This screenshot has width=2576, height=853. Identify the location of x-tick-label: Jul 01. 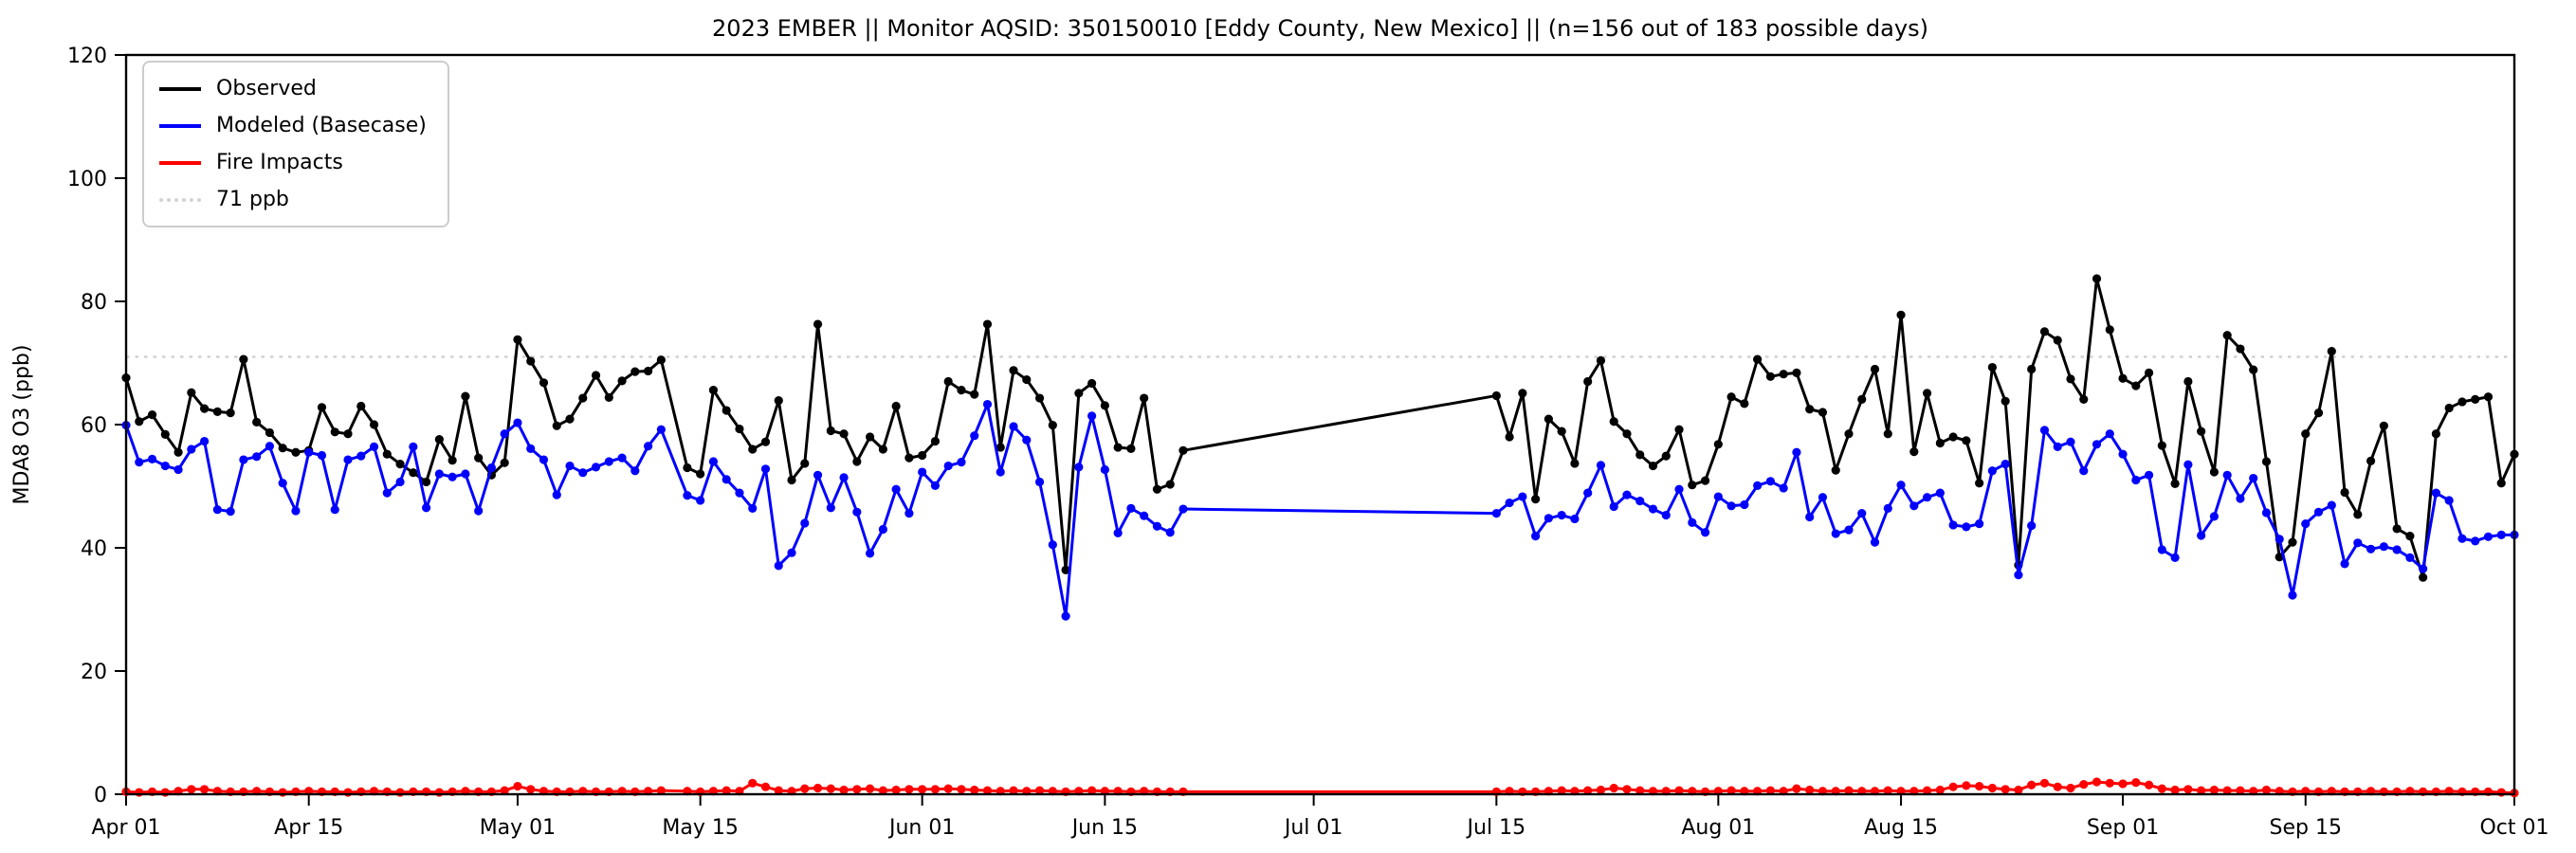
(1313, 828).